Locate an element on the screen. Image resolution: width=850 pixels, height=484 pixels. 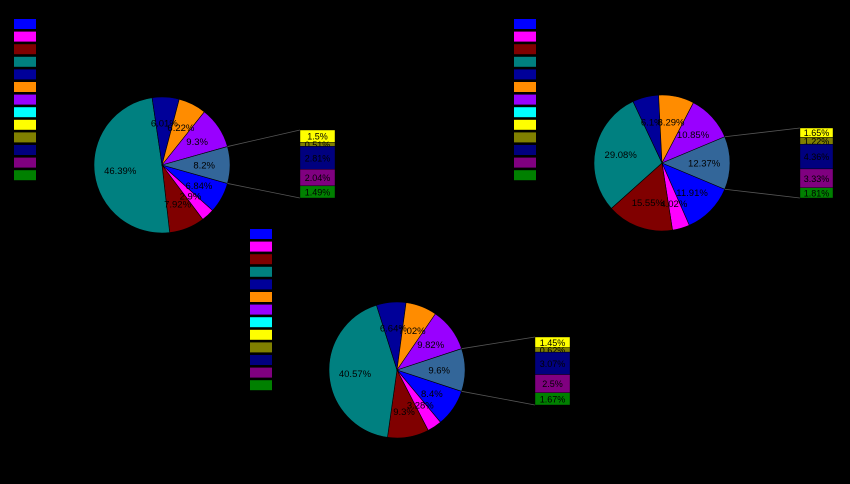
bar-label-fto: 3.33% is located at coordinates (817, 179).